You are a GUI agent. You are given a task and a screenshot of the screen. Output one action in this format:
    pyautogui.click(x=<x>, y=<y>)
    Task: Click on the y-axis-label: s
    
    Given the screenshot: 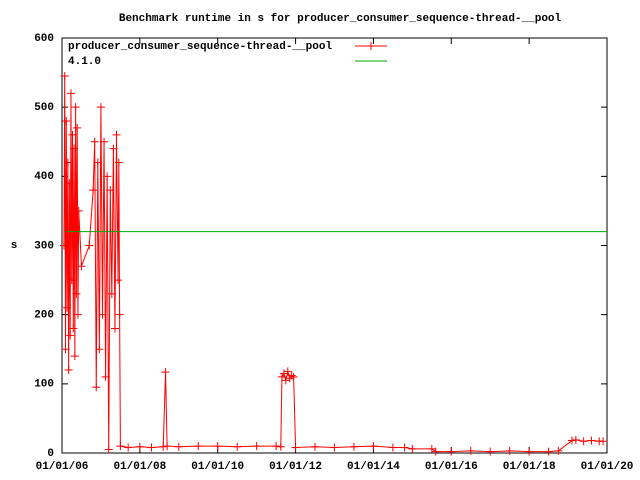 What is the action you would take?
    pyautogui.click(x=14, y=246)
    